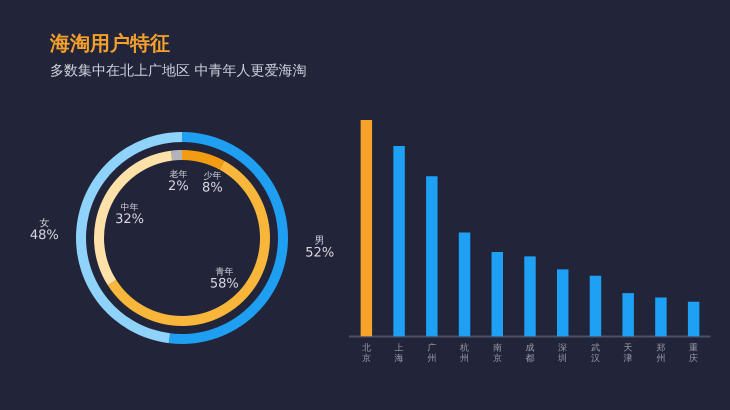  Describe the element at coordinates (212, 176) in the screenshot. I see `slice-label: 少年` at that location.